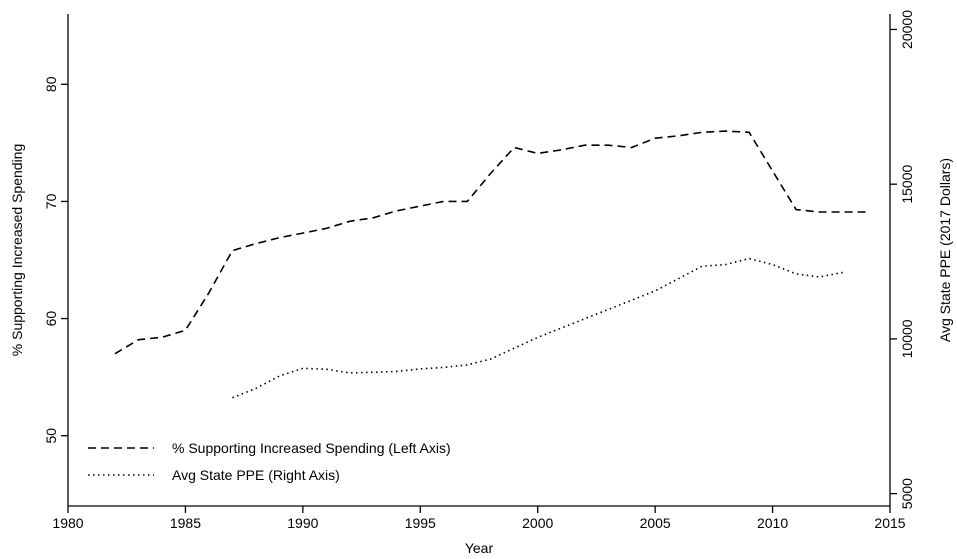 This screenshot has height=559, width=957. I want to click on x-axis-title: Year, so click(479, 548).